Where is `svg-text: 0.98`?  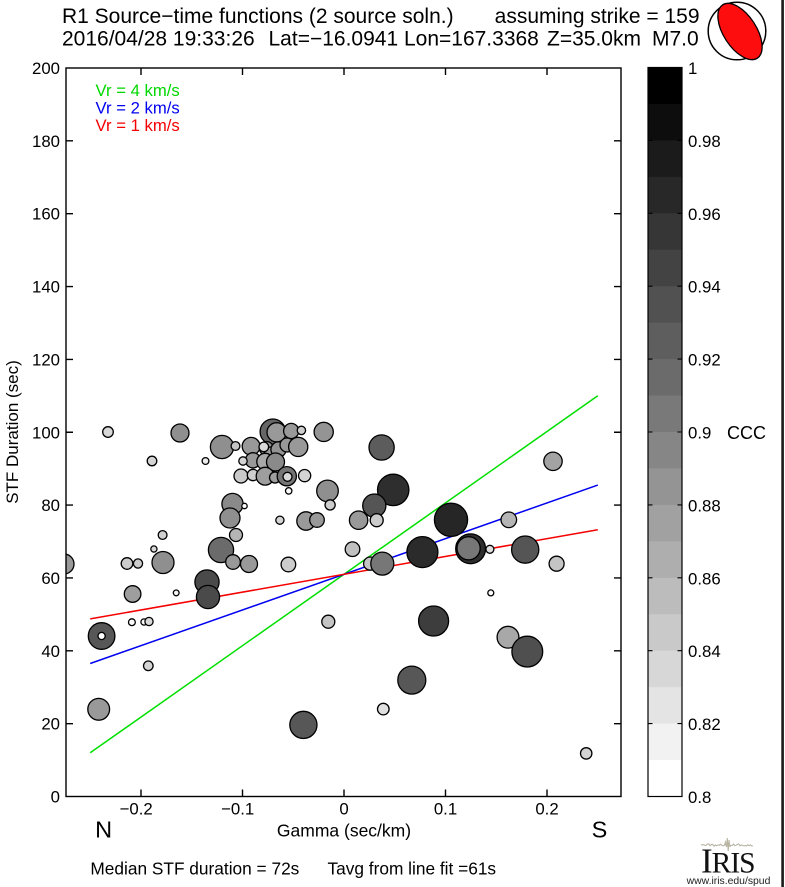
svg-text: 0.98 is located at coordinates (704, 141).